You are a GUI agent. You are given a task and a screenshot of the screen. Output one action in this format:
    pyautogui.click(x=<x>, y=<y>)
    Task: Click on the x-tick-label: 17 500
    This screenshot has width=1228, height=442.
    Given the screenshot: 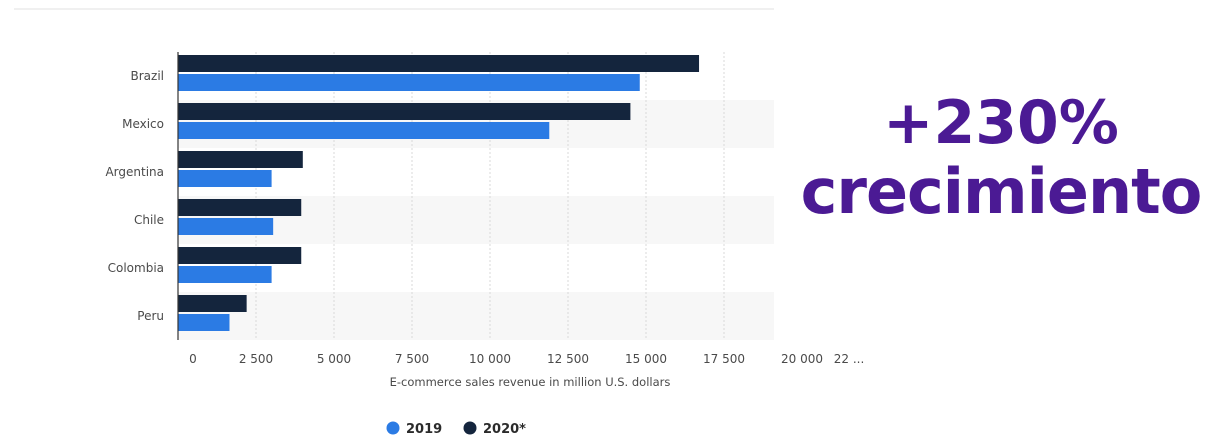 What is the action you would take?
    pyautogui.click(x=724, y=359)
    